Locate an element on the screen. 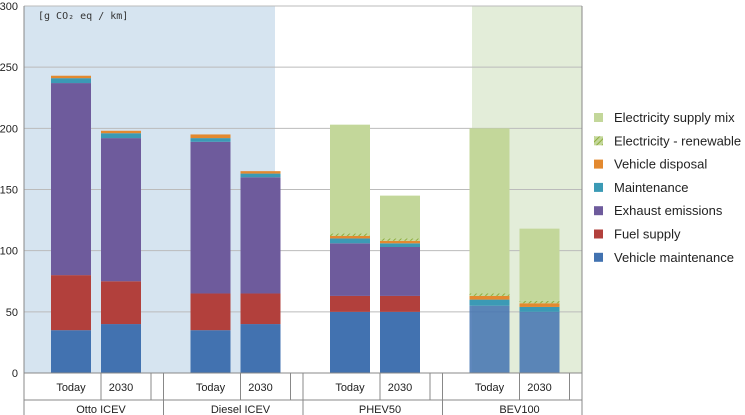 This screenshot has width=745, height=415. y-tick-label: 150 is located at coordinates (9, 191).